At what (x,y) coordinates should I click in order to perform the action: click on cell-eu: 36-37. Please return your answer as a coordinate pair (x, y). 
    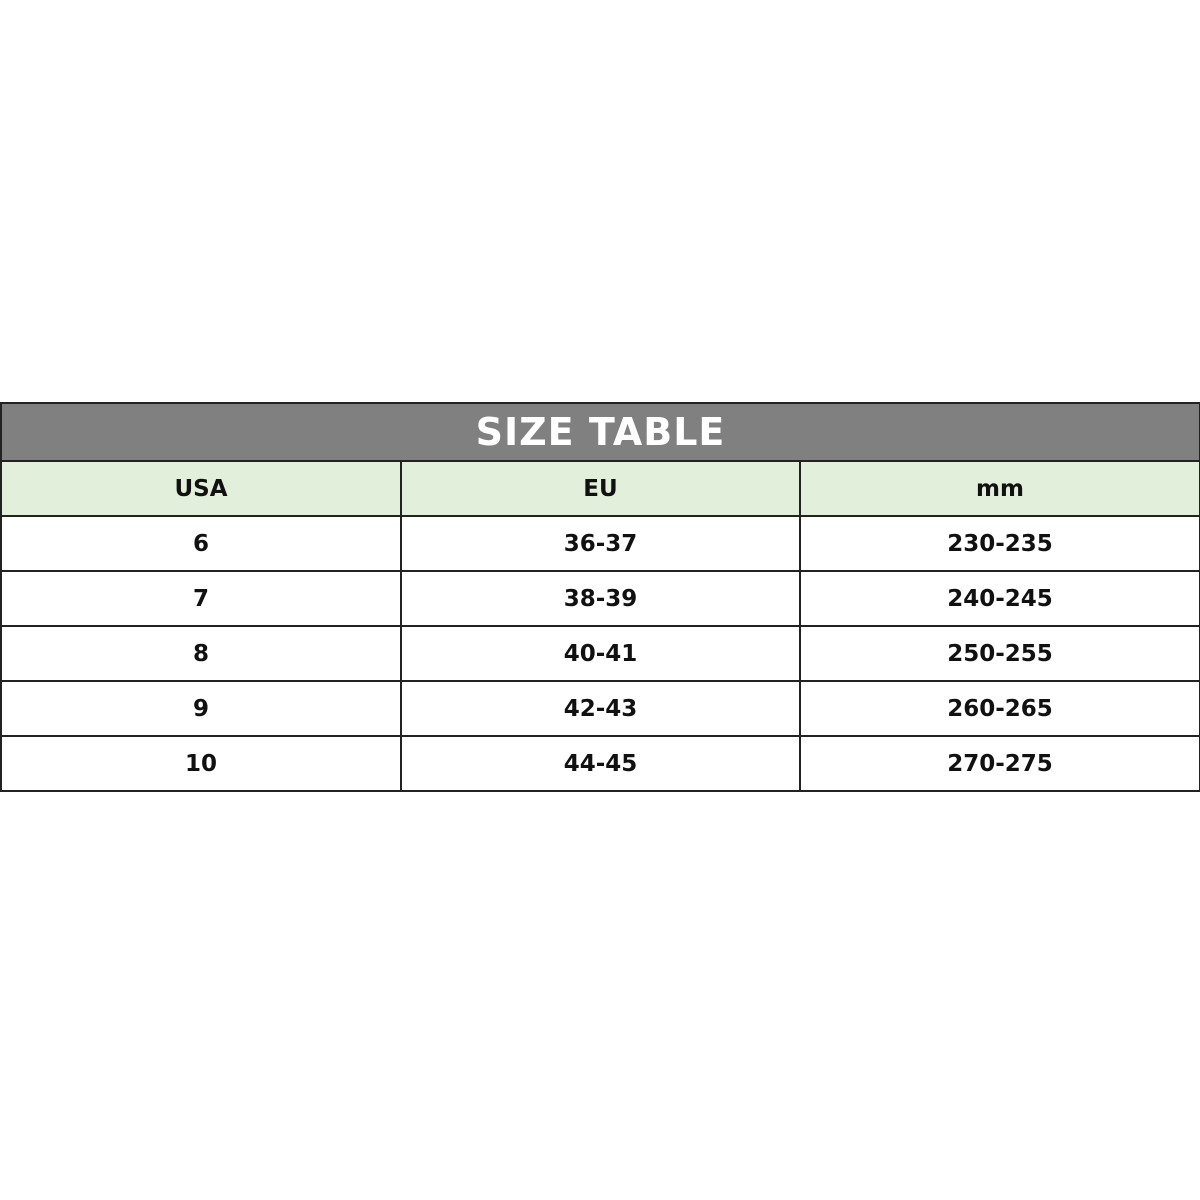
    Looking at the image, I should click on (600, 543).